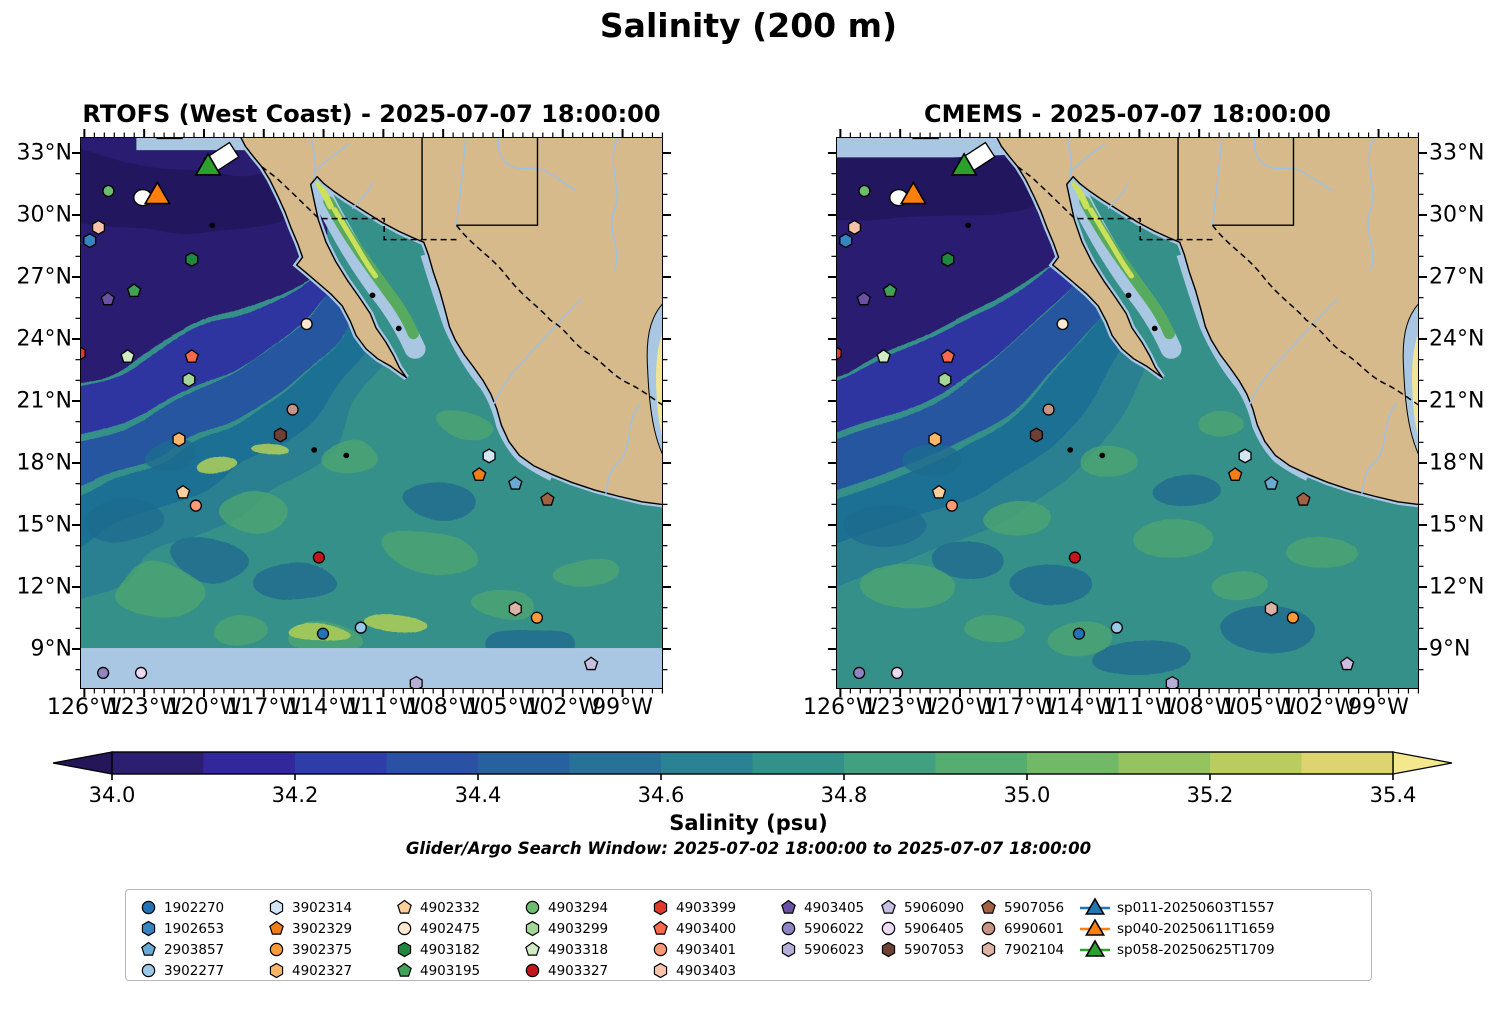 This screenshot has width=1497, height=1014. What do you see at coordinates (322, 907) in the screenshot?
I see `legend-label: 3902314` at bounding box center [322, 907].